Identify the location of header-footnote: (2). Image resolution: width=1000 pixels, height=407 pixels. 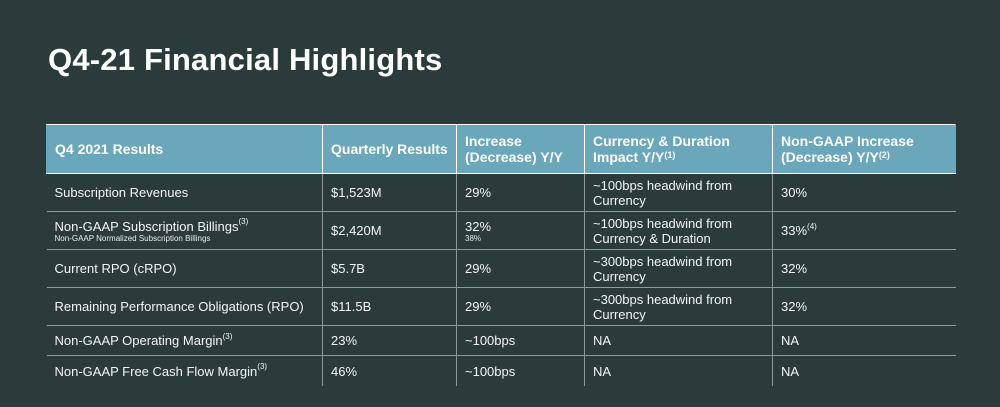
(884, 155).